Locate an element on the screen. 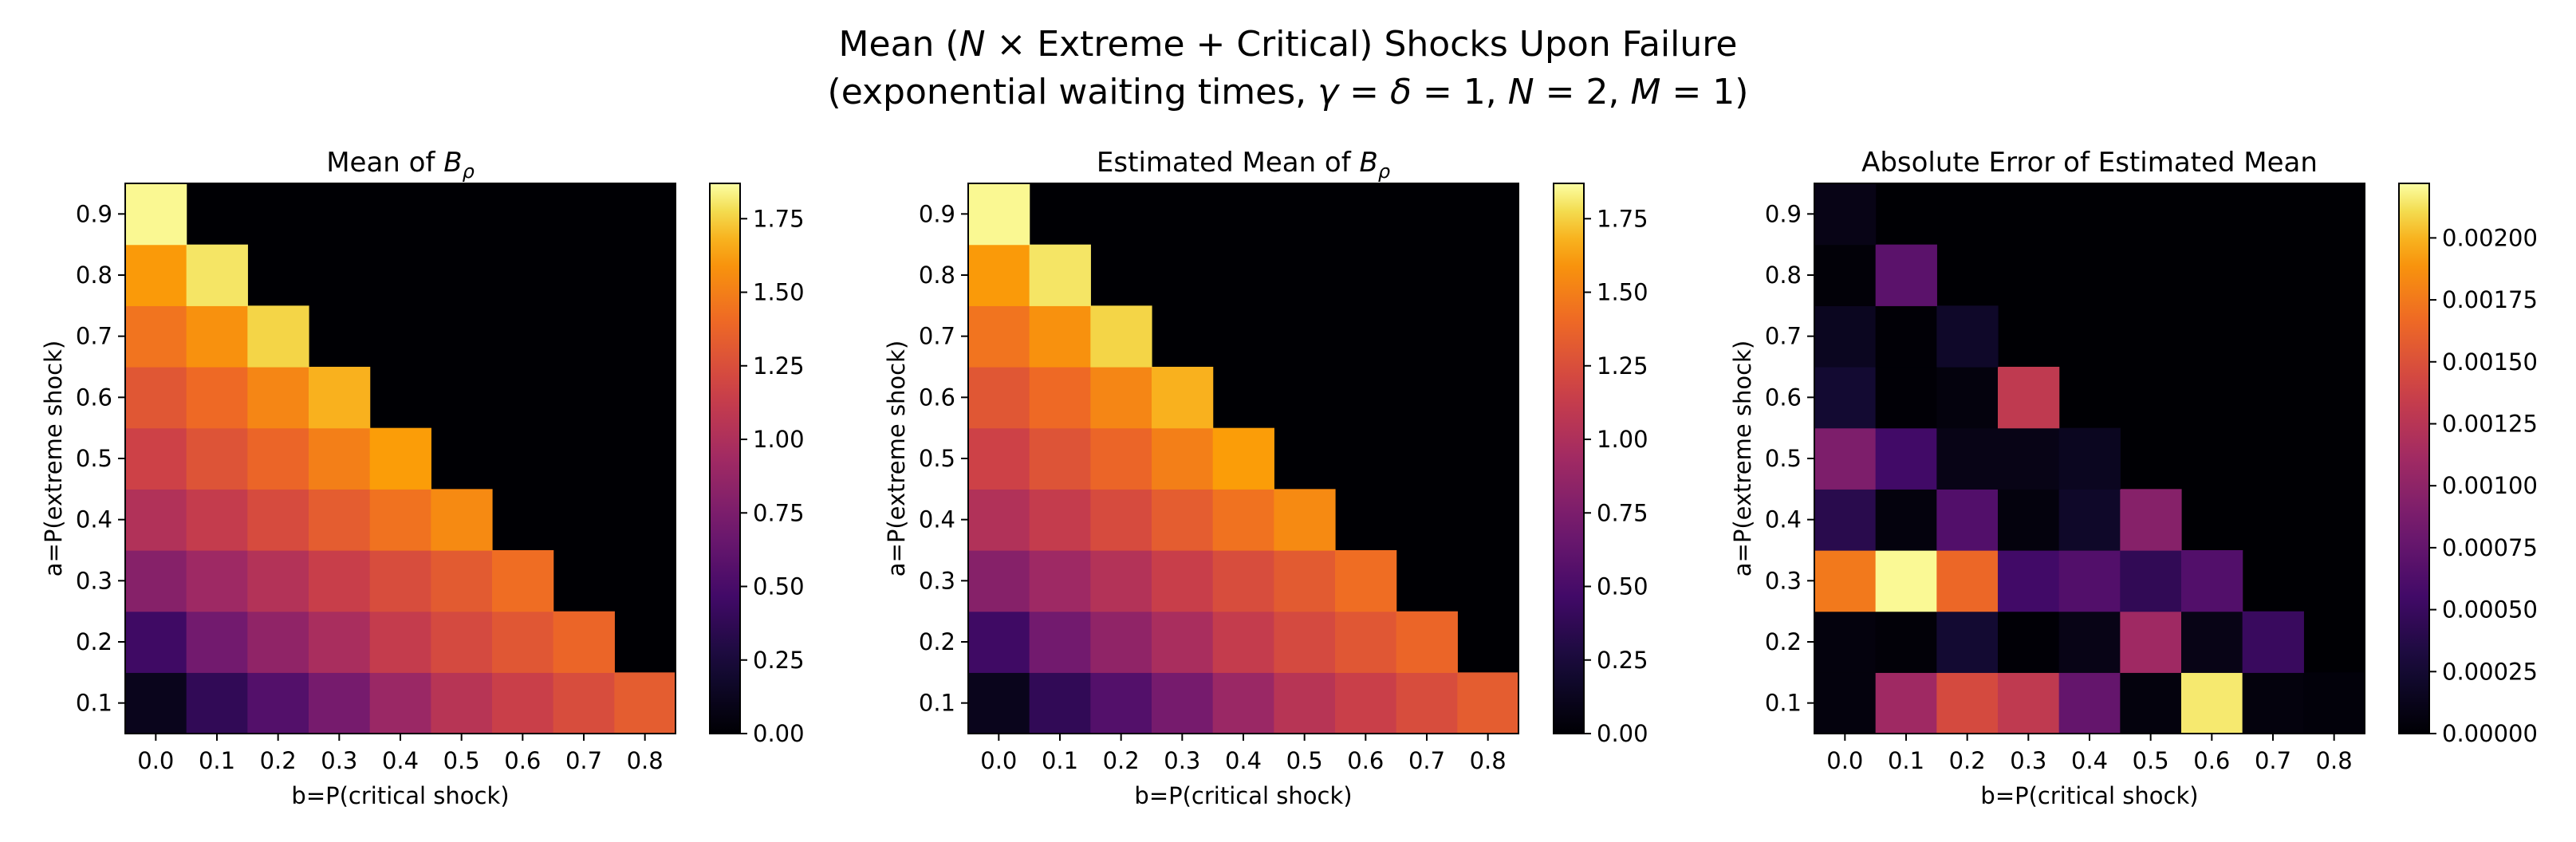 The height and width of the screenshot is (842, 2576). x-tick-label: 0.3 is located at coordinates (1182, 760).